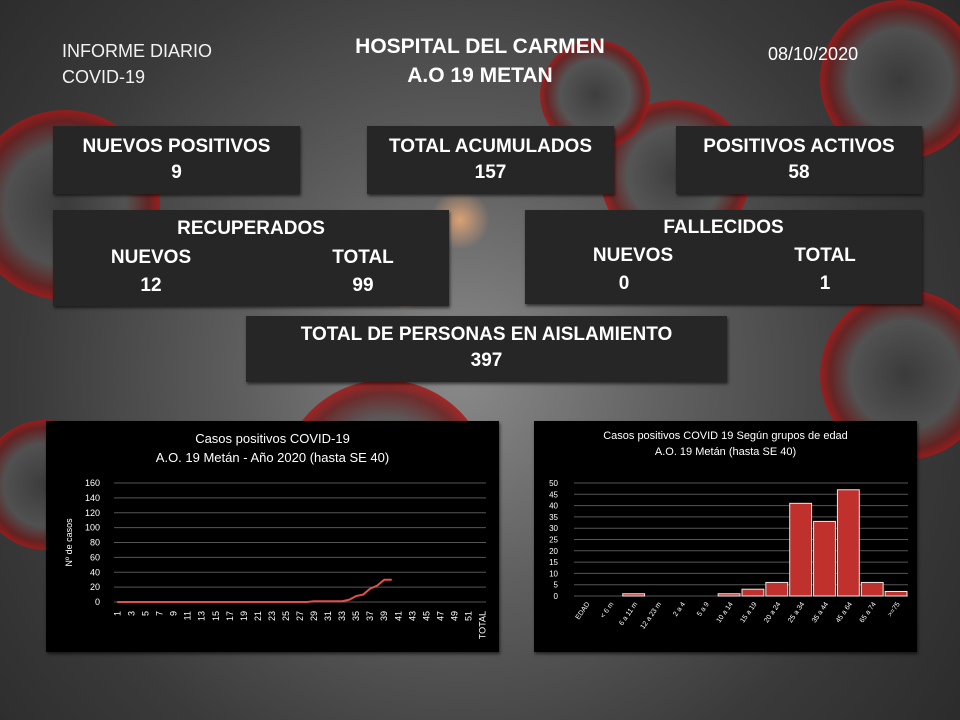 This screenshot has height=720, width=960. Describe the element at coordinates (553, 494) in the screenshot. I see `y-tick-label: 45` at that location.